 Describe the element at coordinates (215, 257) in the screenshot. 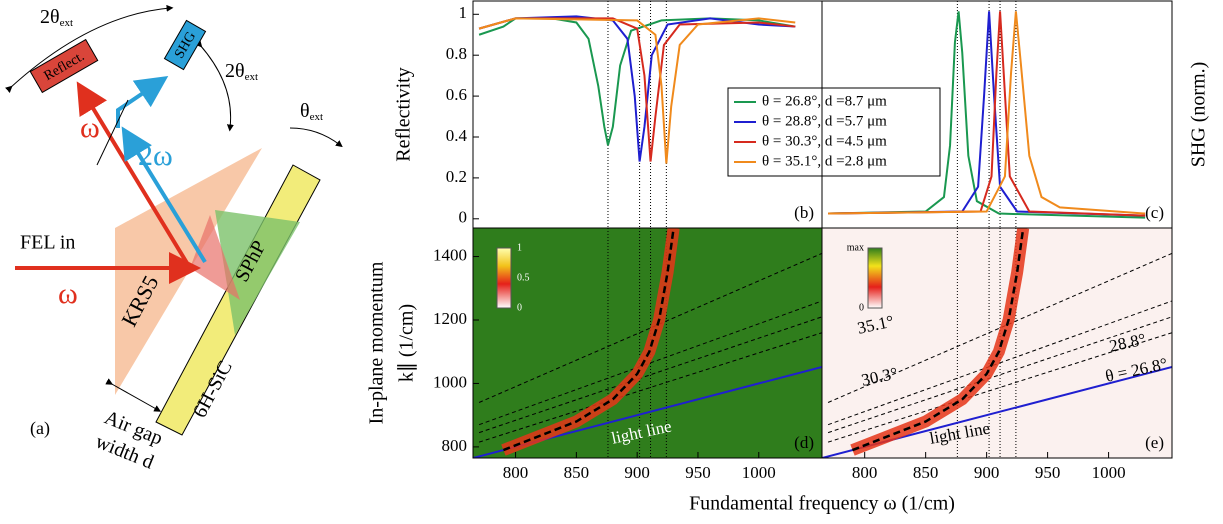

I see `focus` at that location.